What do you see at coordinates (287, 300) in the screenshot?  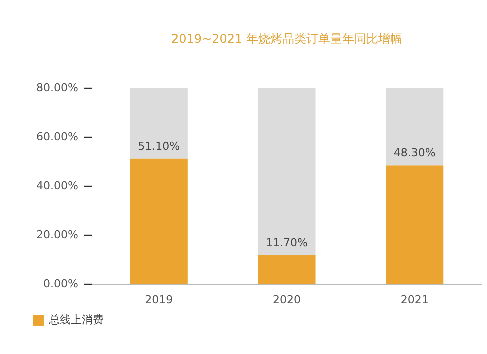 I see `x-tick-label: 2020` at bounding box center [287, 300].